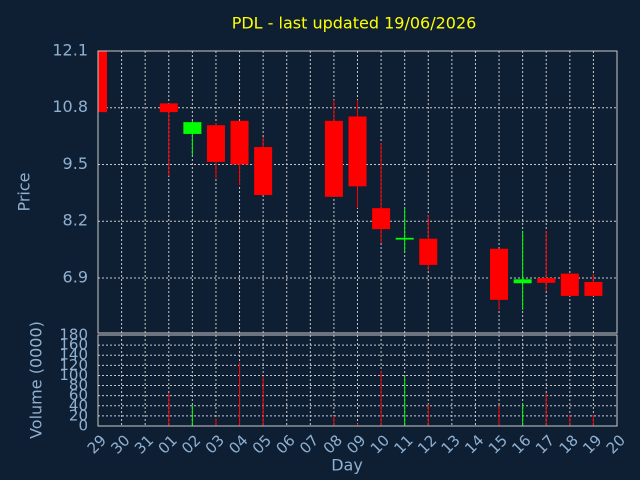 Image resolution: width=640 pixels, height=480 pixels. I want to click on y2-tick-label: 120, so click(73, 365).